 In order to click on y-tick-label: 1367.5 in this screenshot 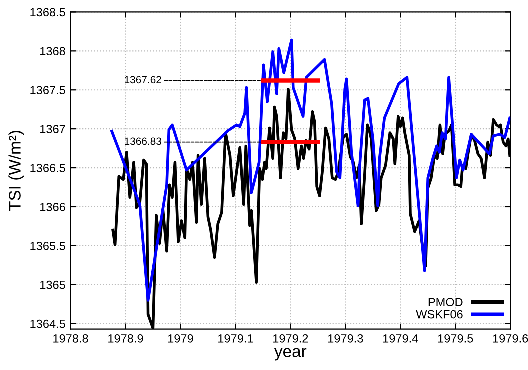, I will do `click(48, 90)`.